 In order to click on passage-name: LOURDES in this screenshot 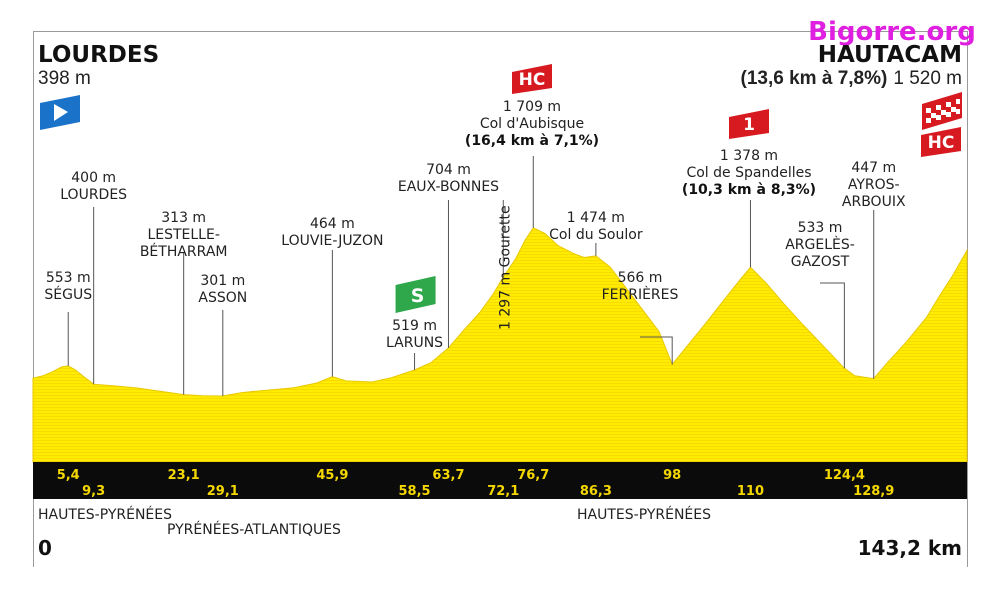, I will do `click(93, 195)`.